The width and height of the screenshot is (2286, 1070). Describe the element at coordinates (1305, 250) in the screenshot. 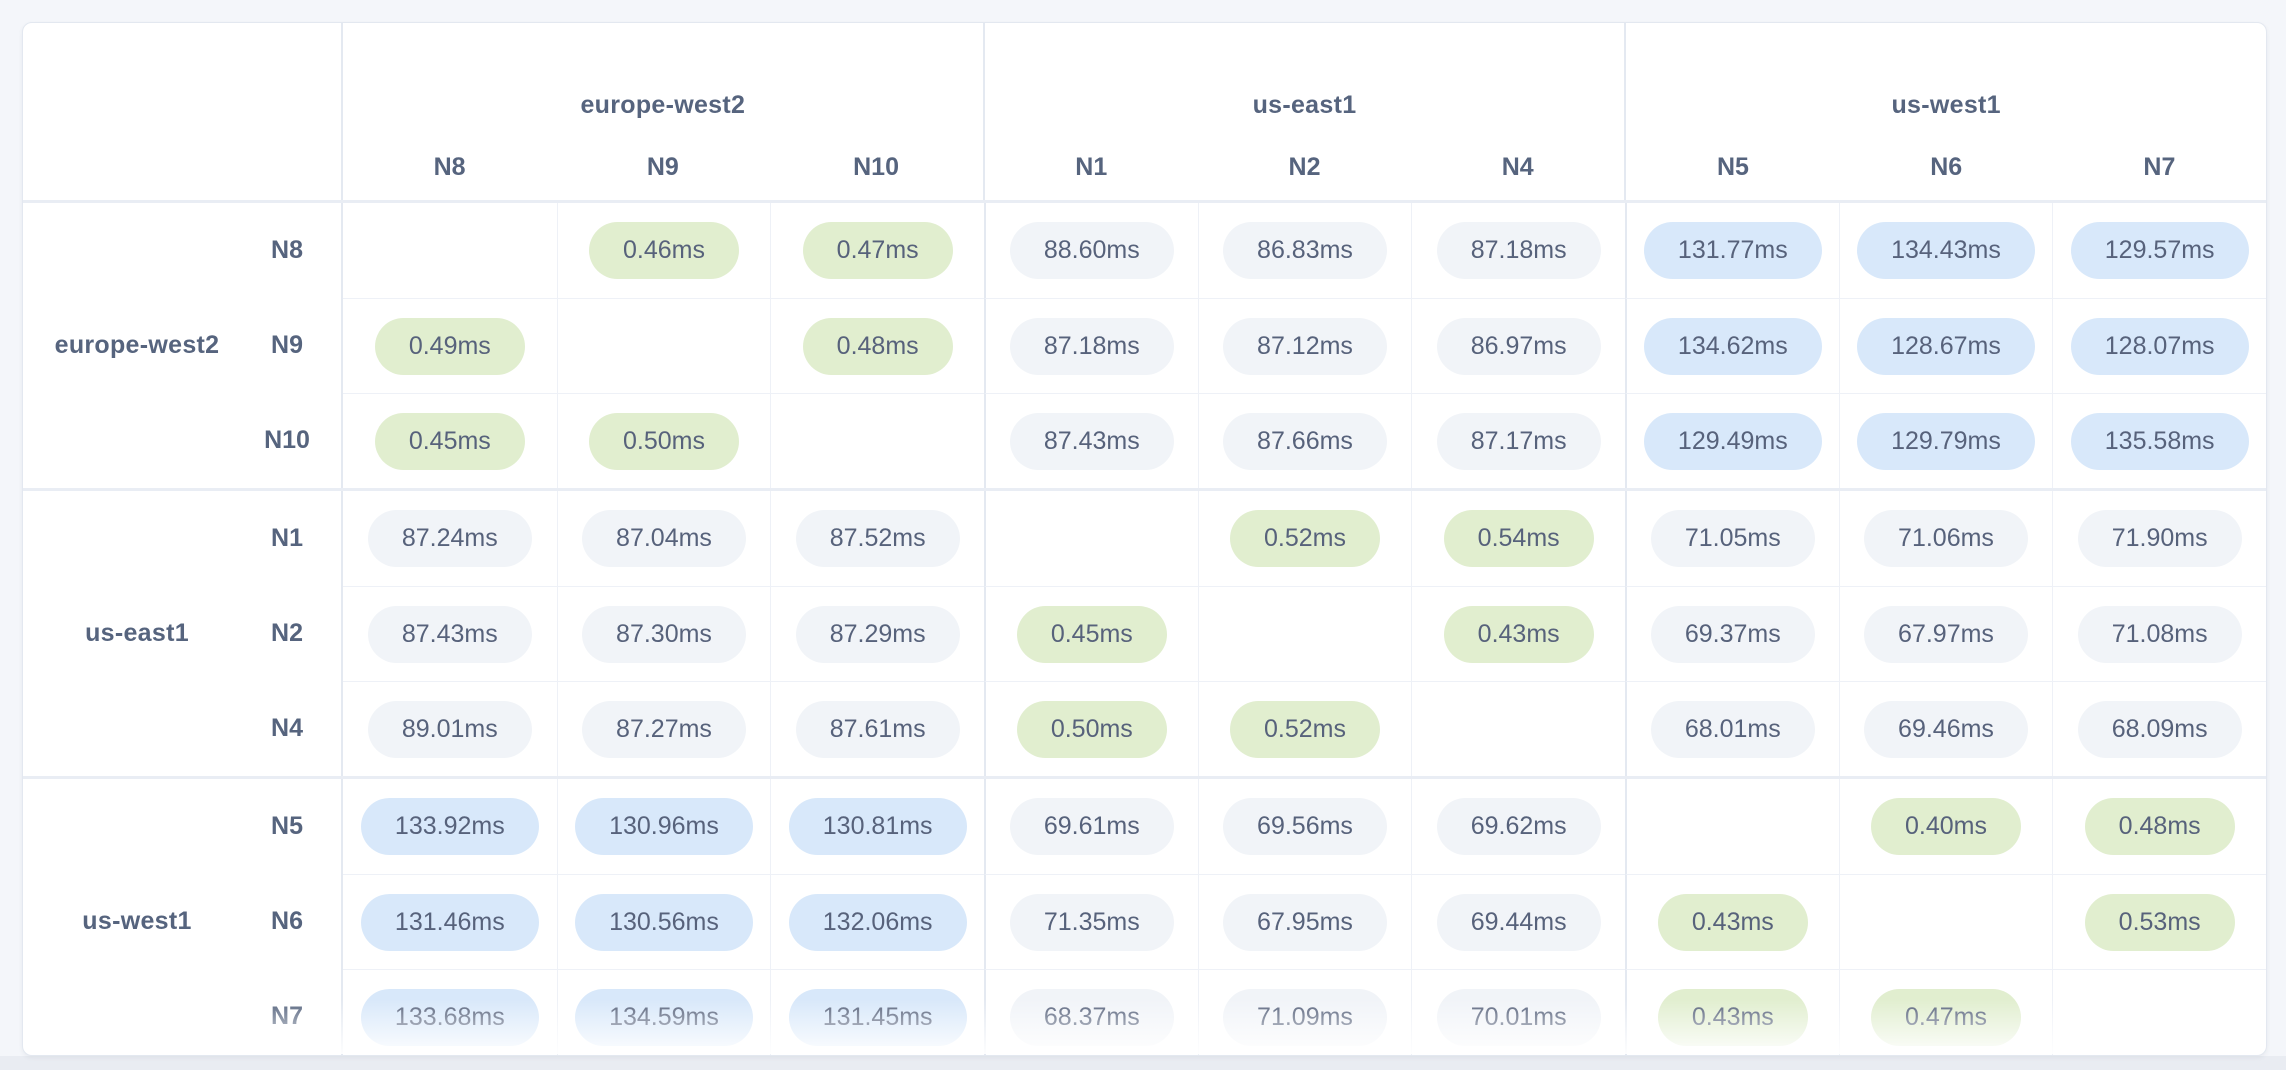

I see `latency-pill: 86.83ms` at that location.